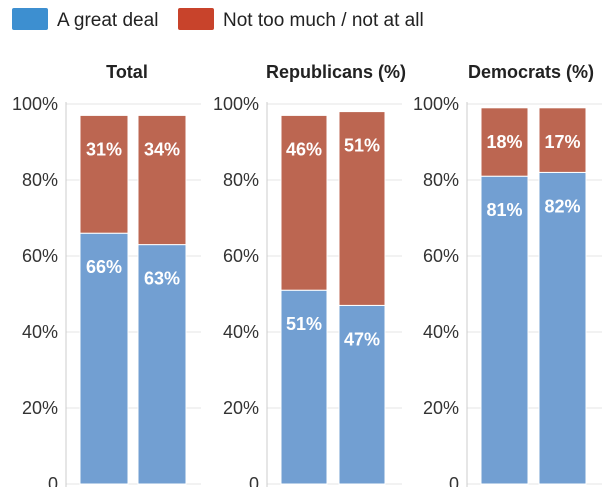 This screenshot has height=487, width=603. Describe the element at coordinates (531, 72) in the screenshot. I see `panel-title: Democrats (%)` at that location.